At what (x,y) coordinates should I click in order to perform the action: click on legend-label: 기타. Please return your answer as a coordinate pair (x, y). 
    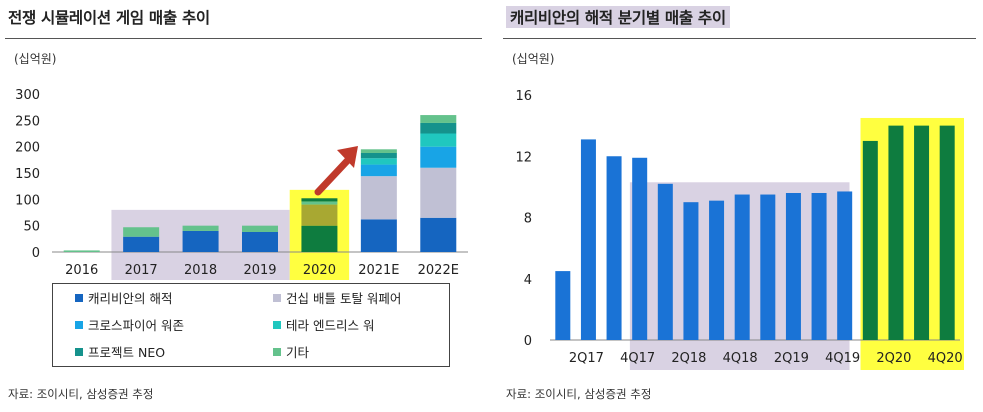
    Looking at the image, I should click on (298, 352).